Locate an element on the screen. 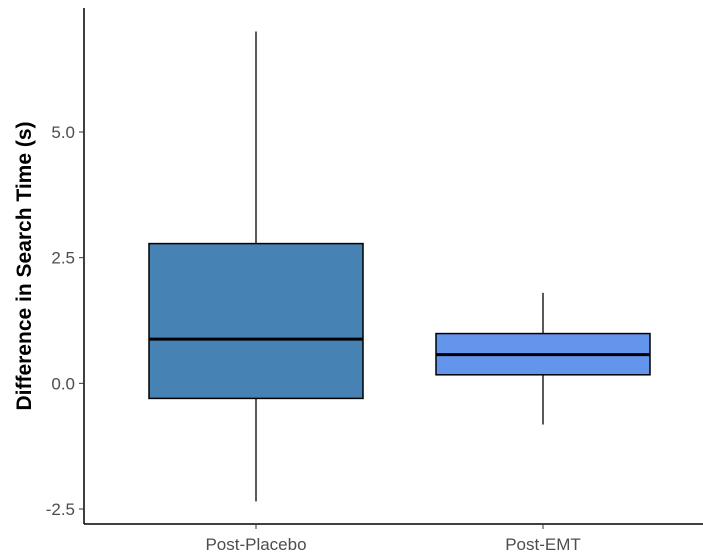 The width and height of the screenshot is (703, 555). x-tick-label: Post-EMT is located at coordinates (543, 544).